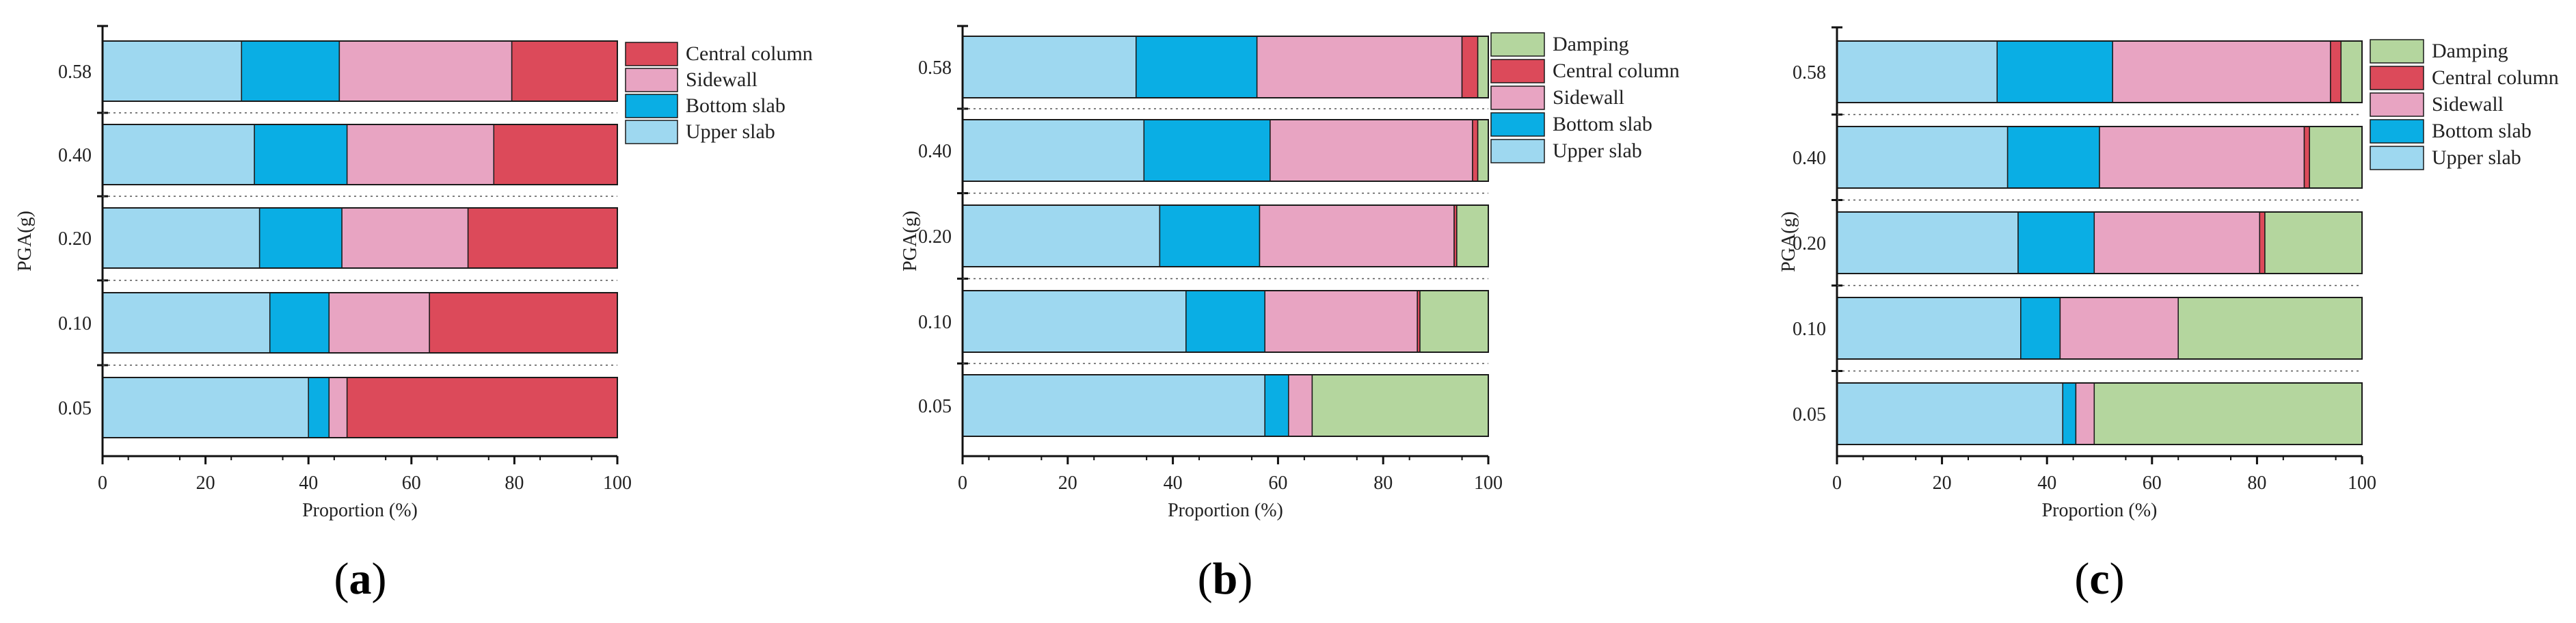 The width and height of the screenshot is (2576, 623). What do you see at coordinates (2468, 104) in the screenshot?
I see `legend-label-sidewall: Sidewall` at bounding box center [2468, 104].